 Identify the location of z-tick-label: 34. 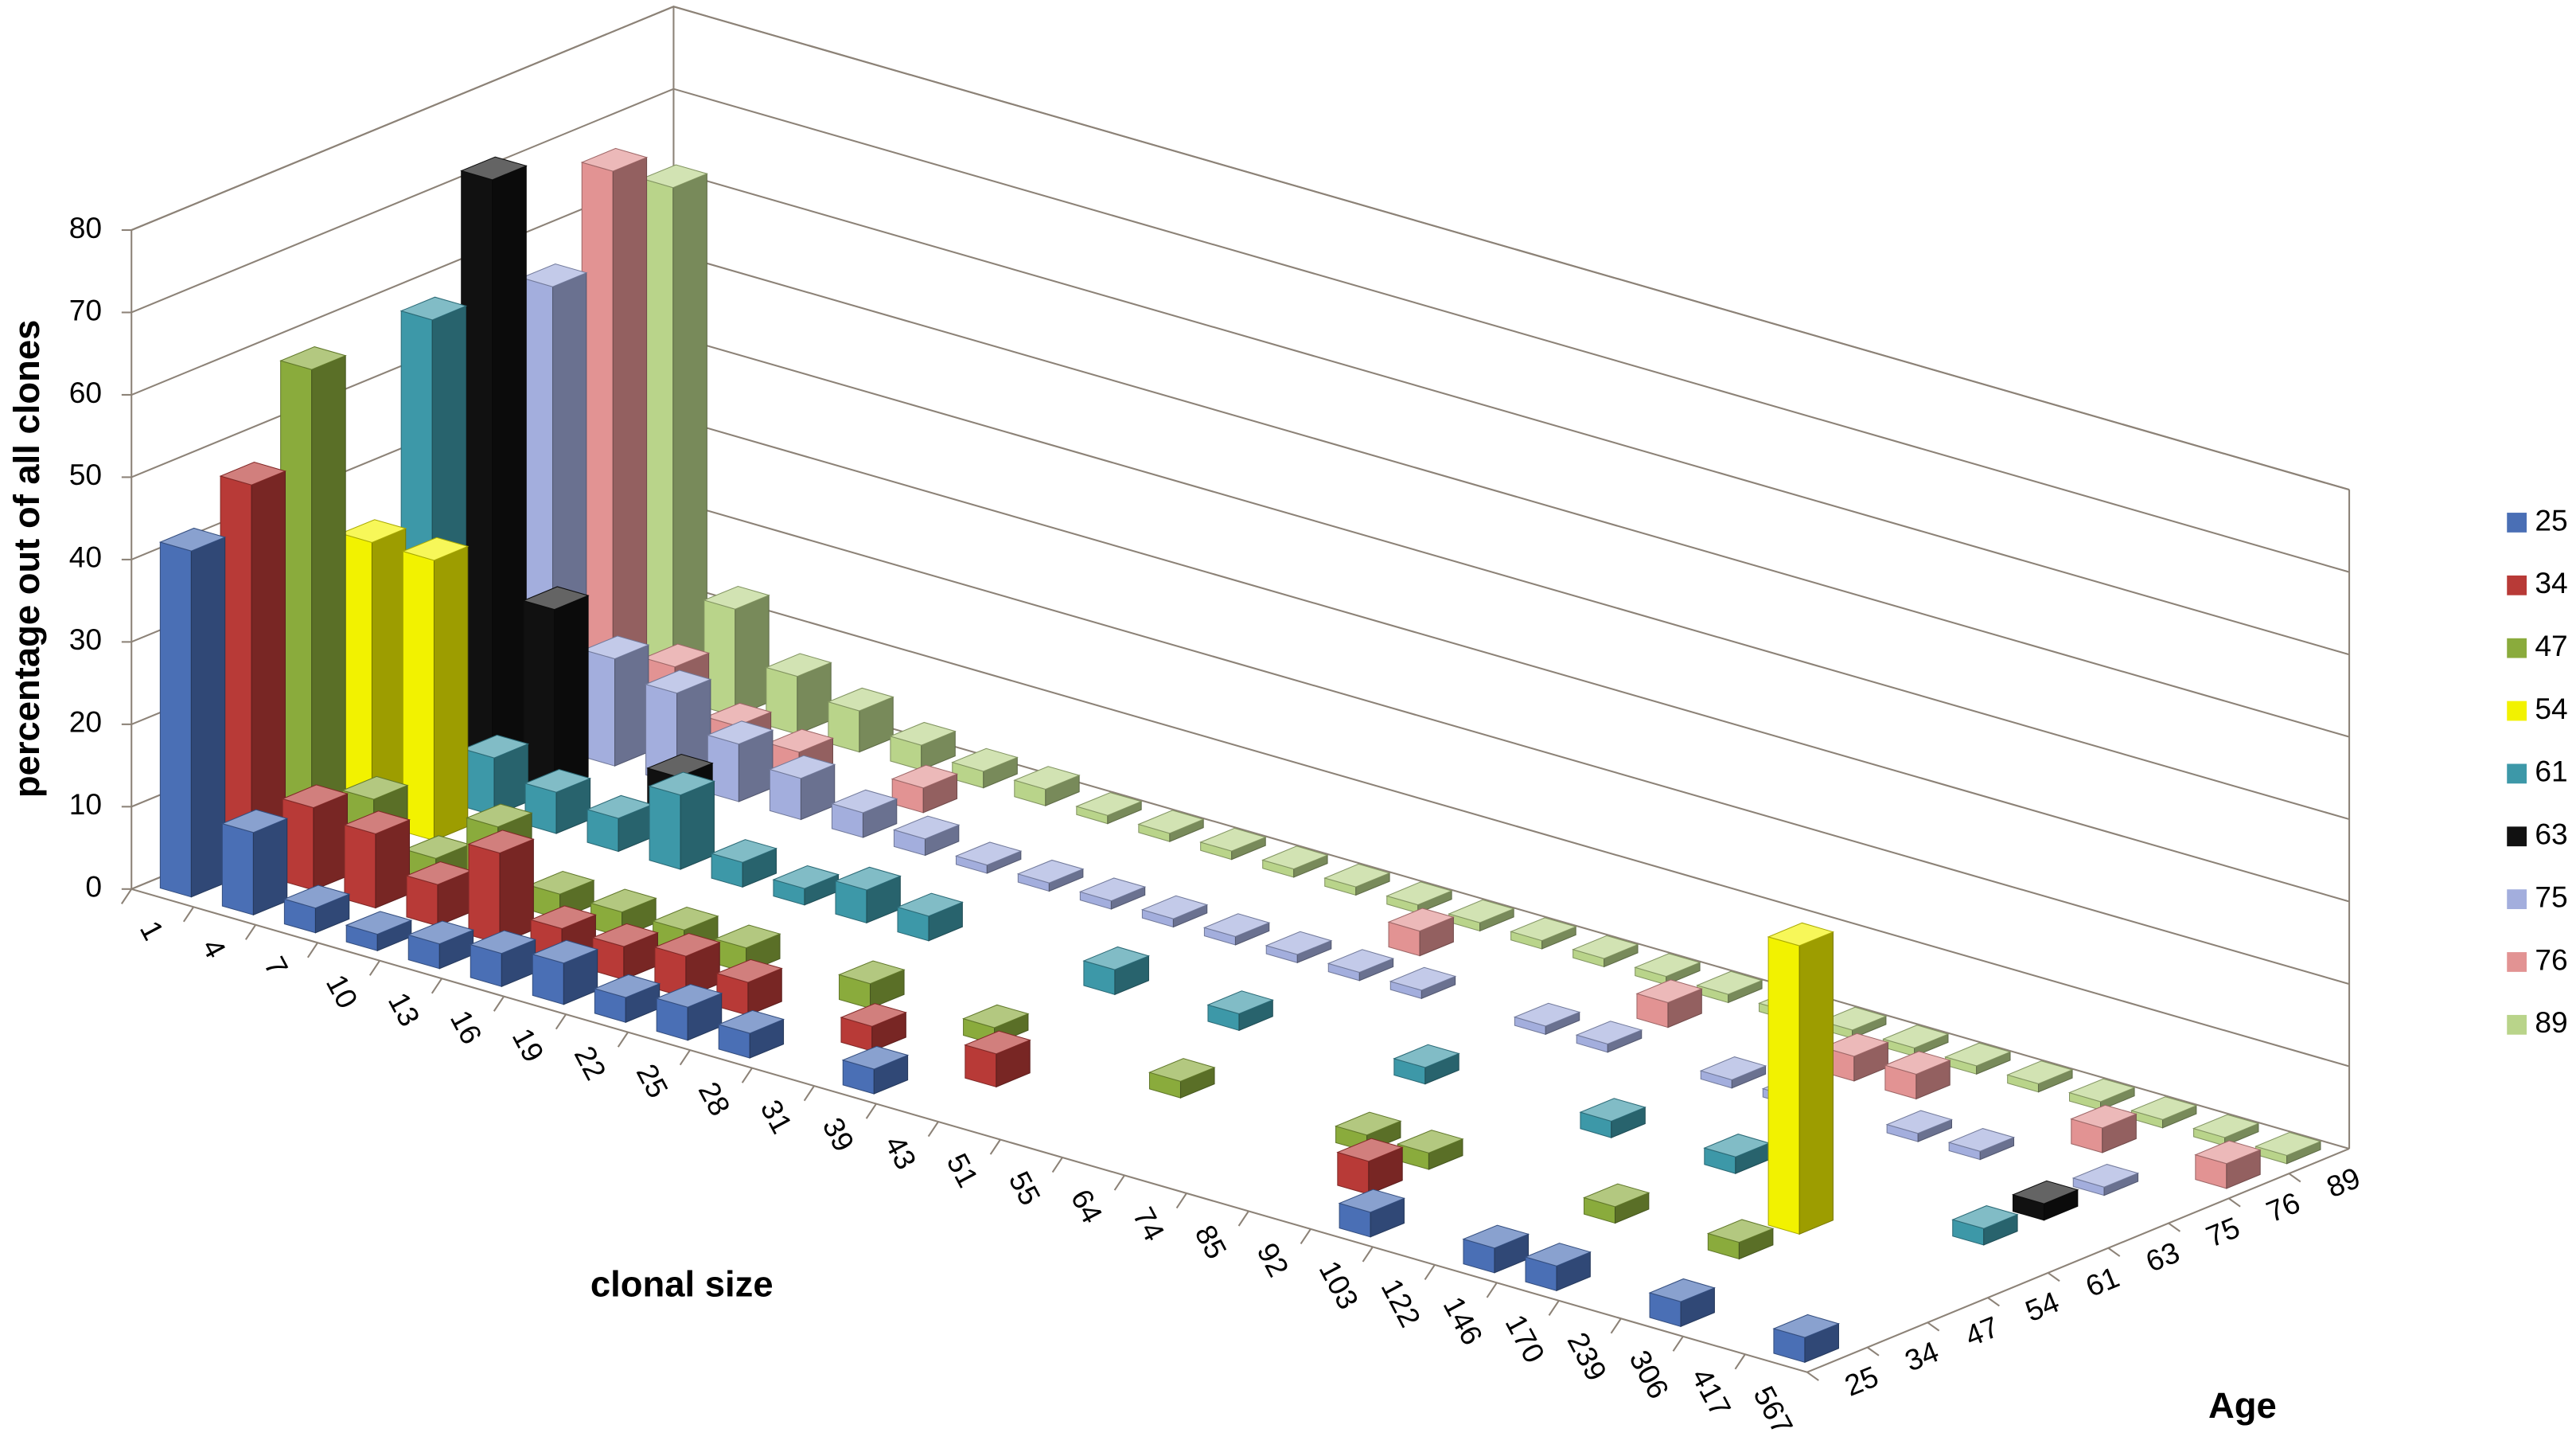
(1921, 1355).